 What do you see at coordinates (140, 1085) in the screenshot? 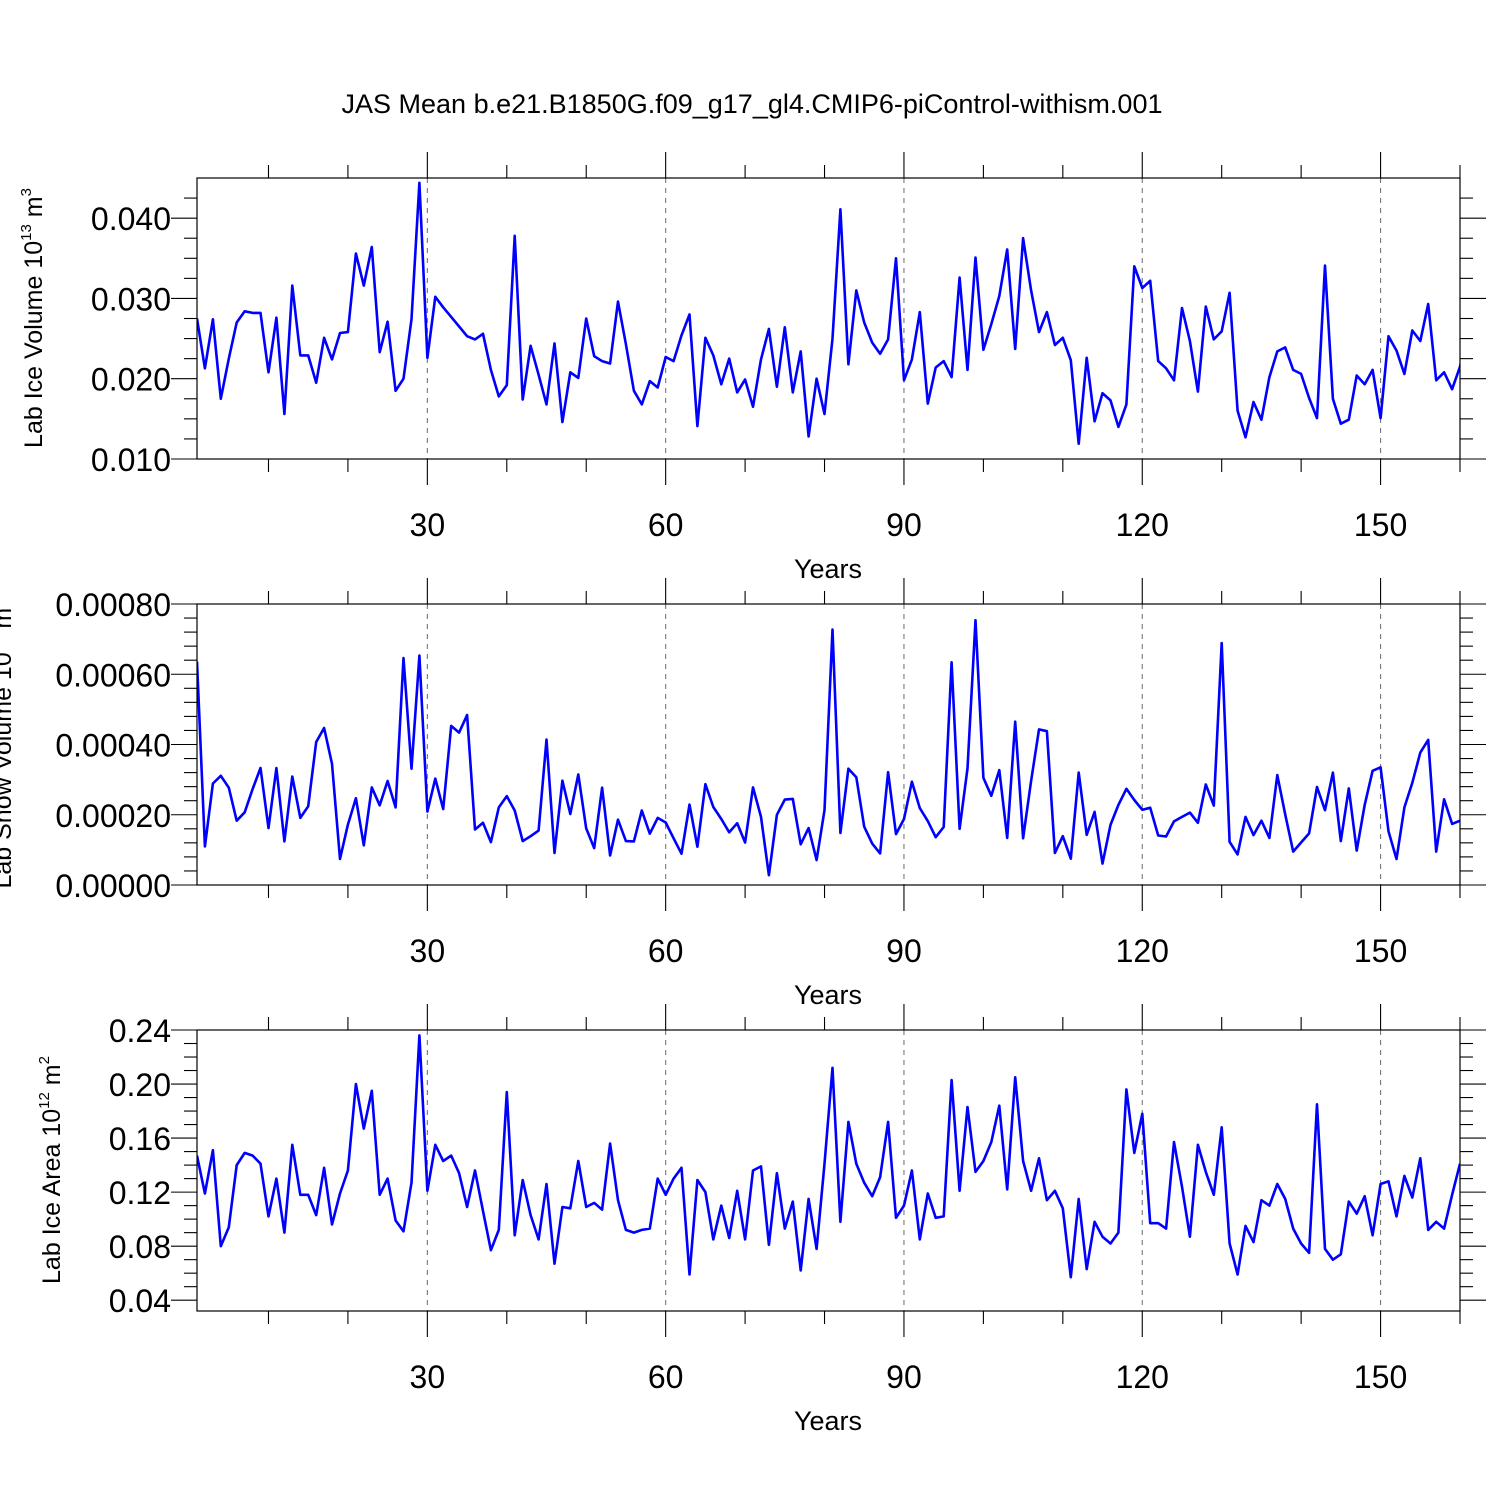
I see `y-tick-label: 0.20` at bounding box center [140, 1085].